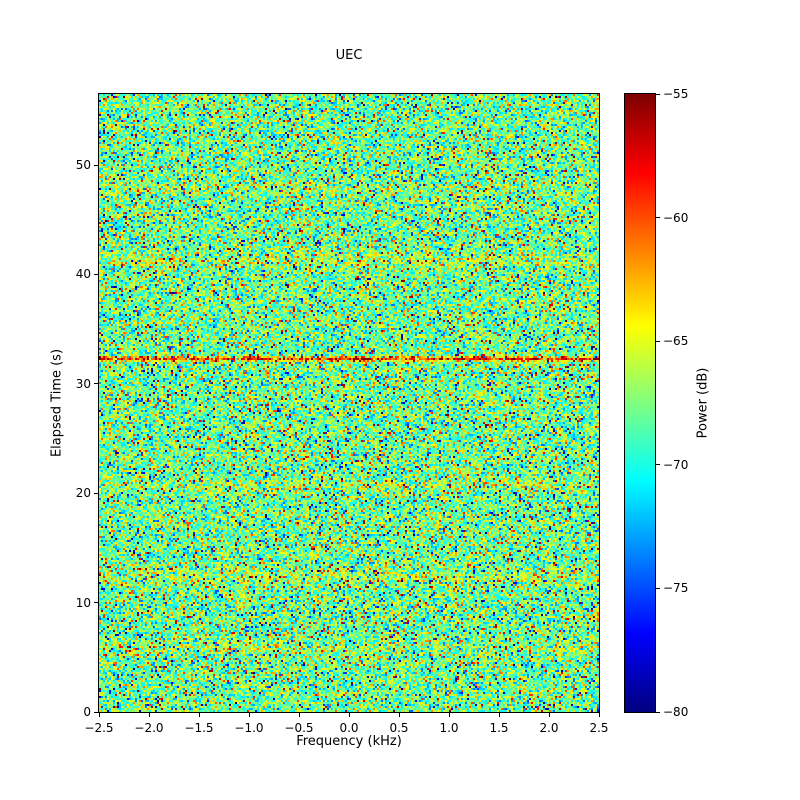 This screenshot has width=800, height=800. I want to click on y-tick-label: 10, so click(83, 602).